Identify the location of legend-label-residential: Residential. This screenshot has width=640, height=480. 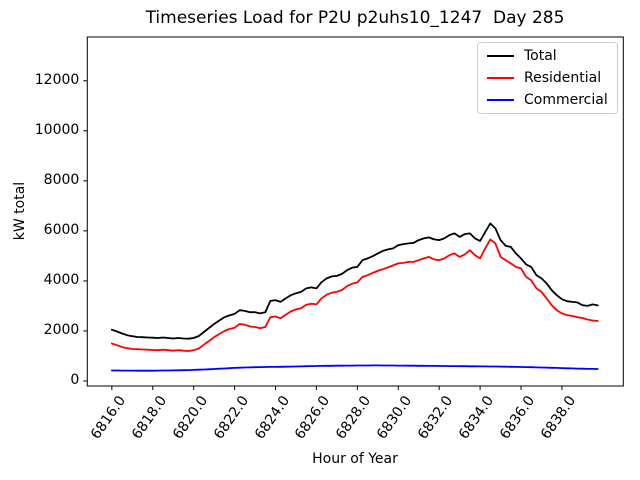
(563, 78).